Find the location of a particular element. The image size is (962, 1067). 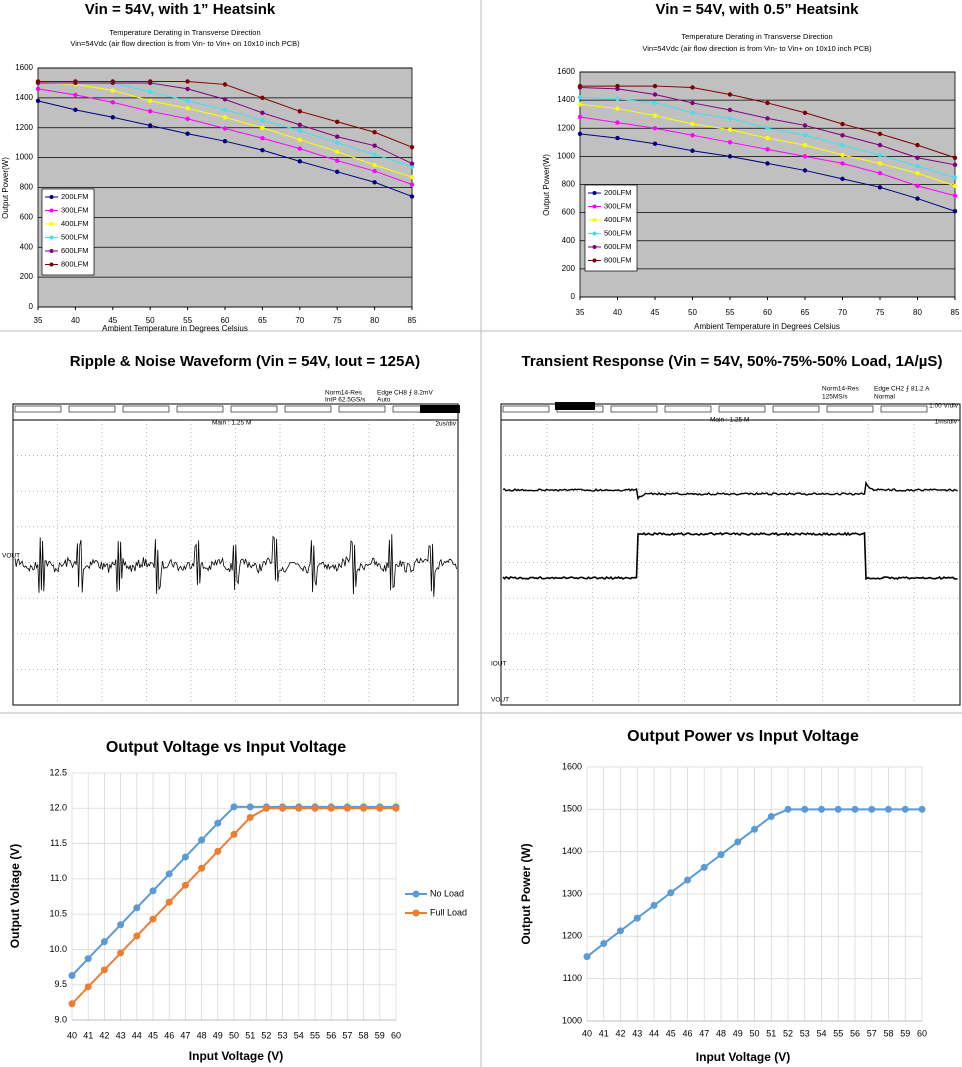

legend-label: 800LFM is located at coordinates (75, 263).